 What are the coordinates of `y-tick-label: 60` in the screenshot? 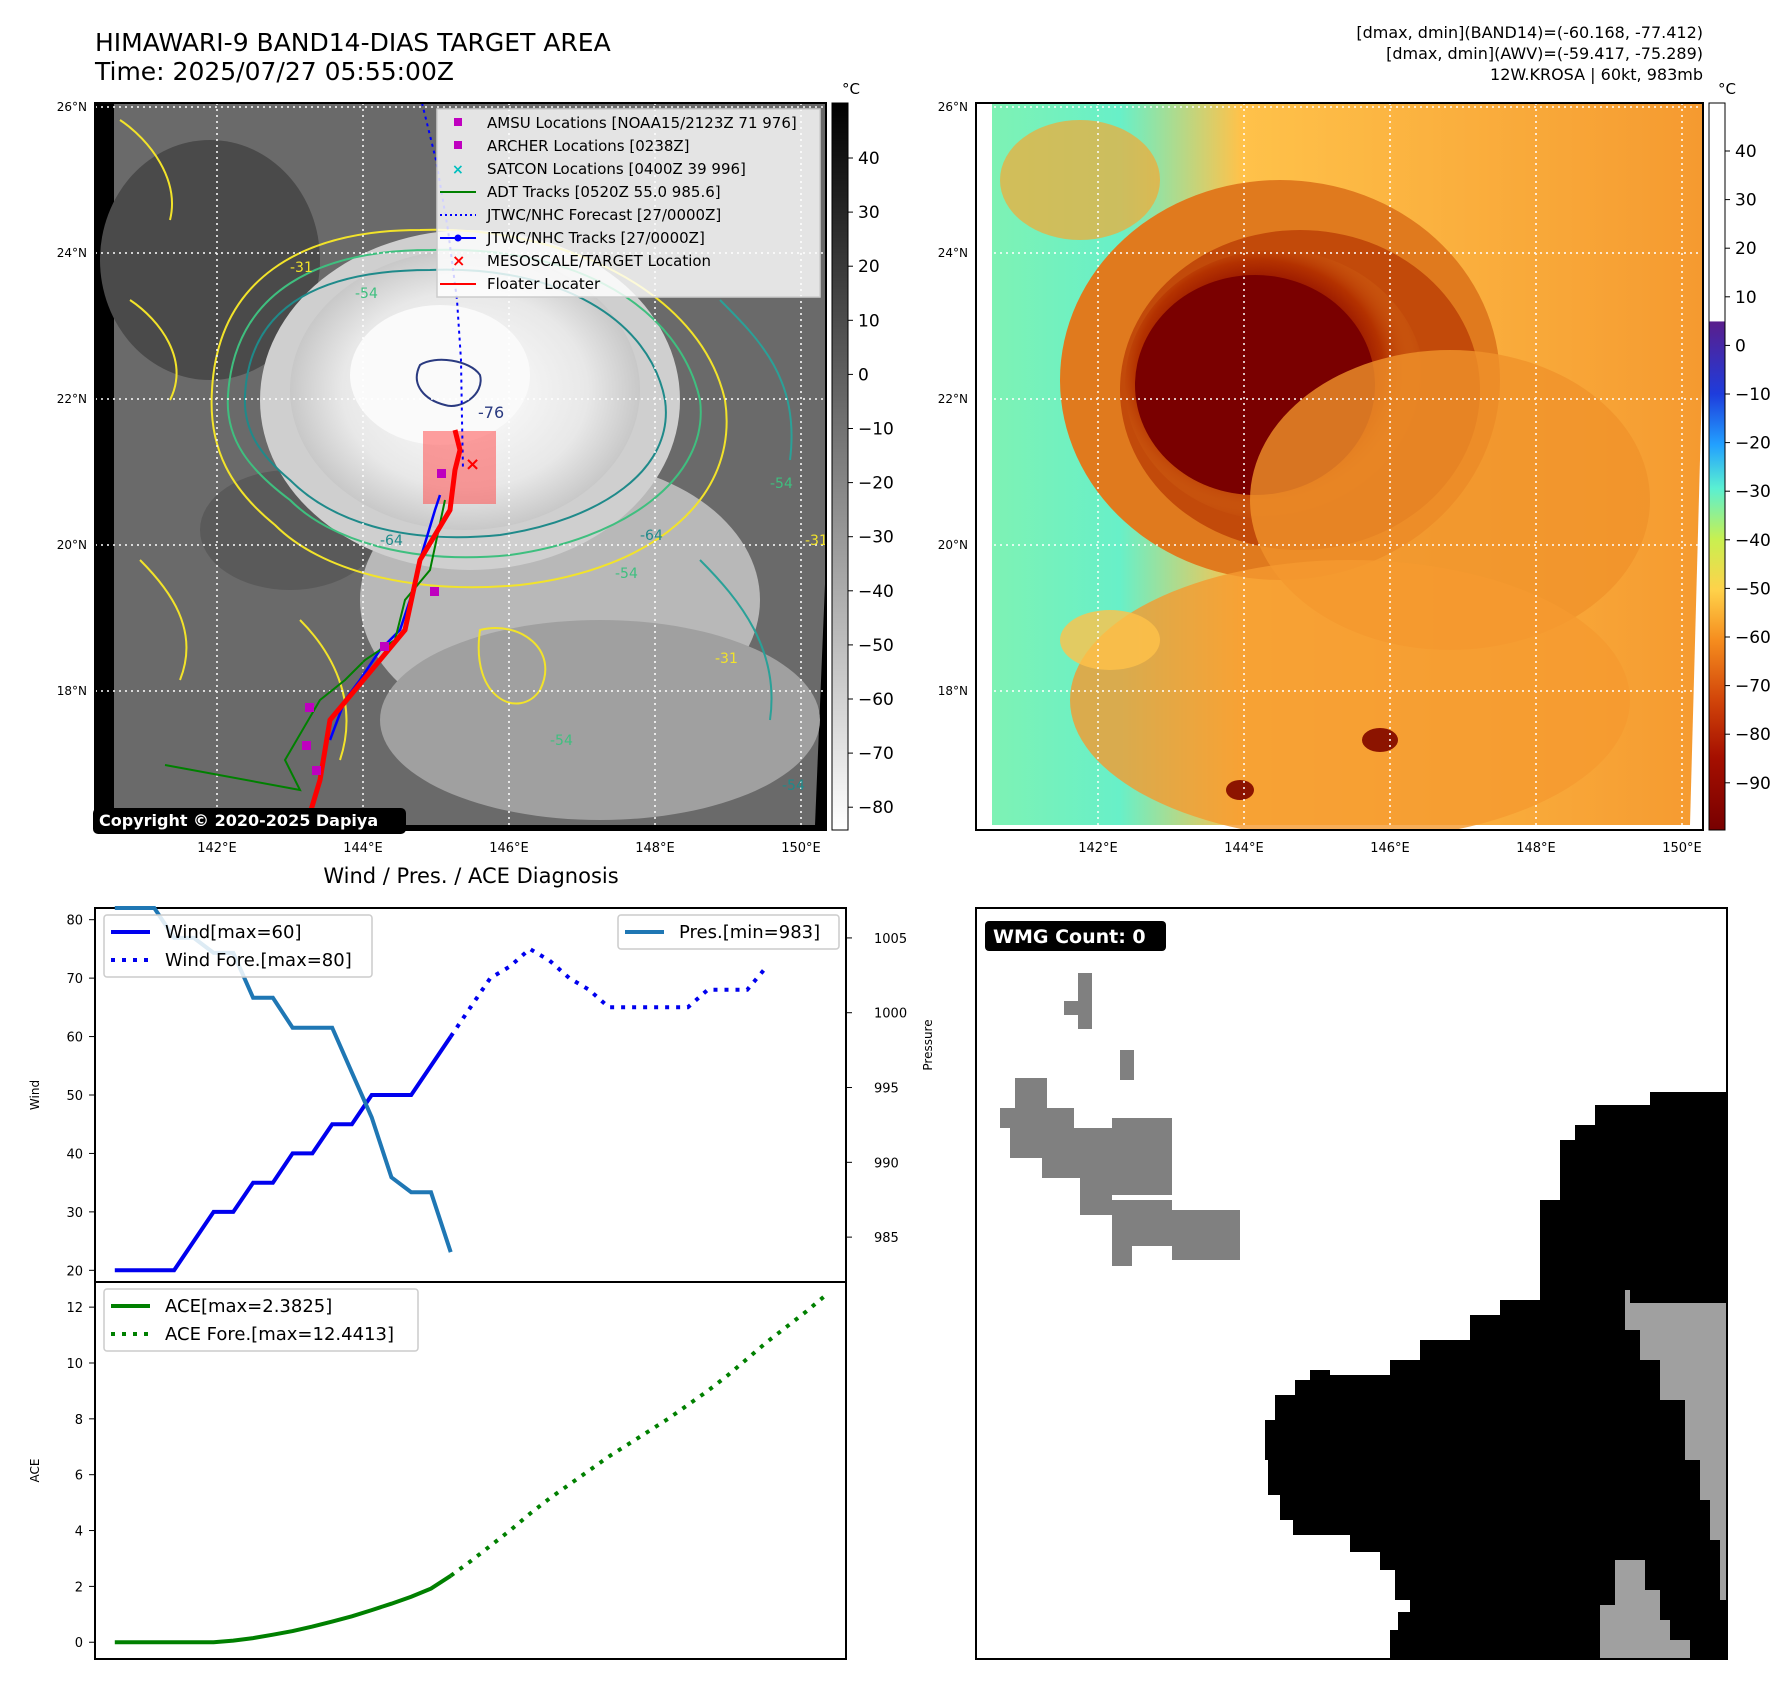 It's located at (74, 1038).